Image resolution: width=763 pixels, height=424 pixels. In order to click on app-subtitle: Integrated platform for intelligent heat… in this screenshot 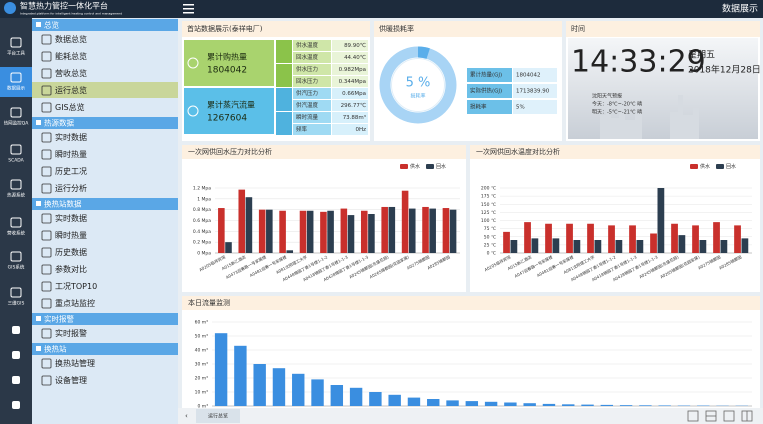, I will do `click(71, 14)`.